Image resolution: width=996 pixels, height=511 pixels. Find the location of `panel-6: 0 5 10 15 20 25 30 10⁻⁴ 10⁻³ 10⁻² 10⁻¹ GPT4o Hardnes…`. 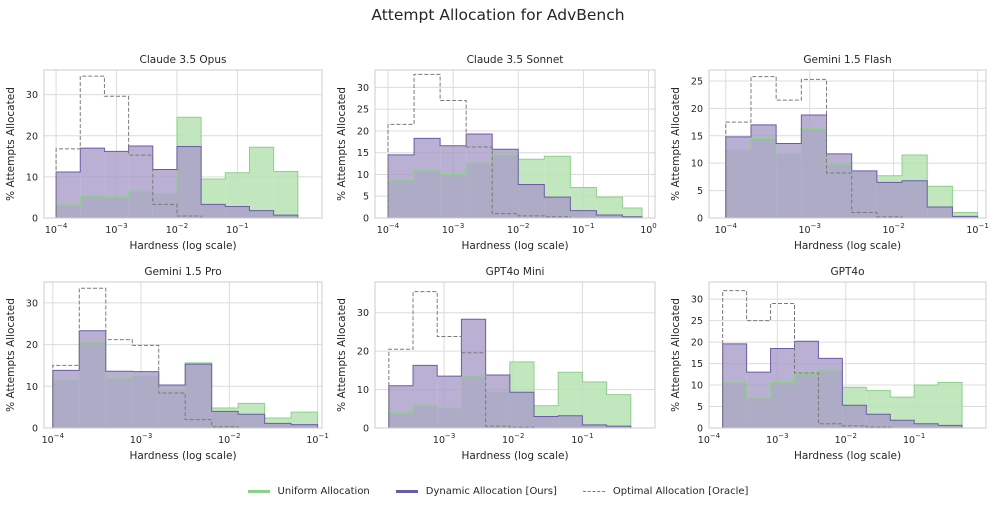

panel-6: 0 5 10 15 20 25 30 10⁻⁴ 10⁻³ 10⁻² 10⁻¹ GPT4o Hardnes… is located at coordinates (828, 364).